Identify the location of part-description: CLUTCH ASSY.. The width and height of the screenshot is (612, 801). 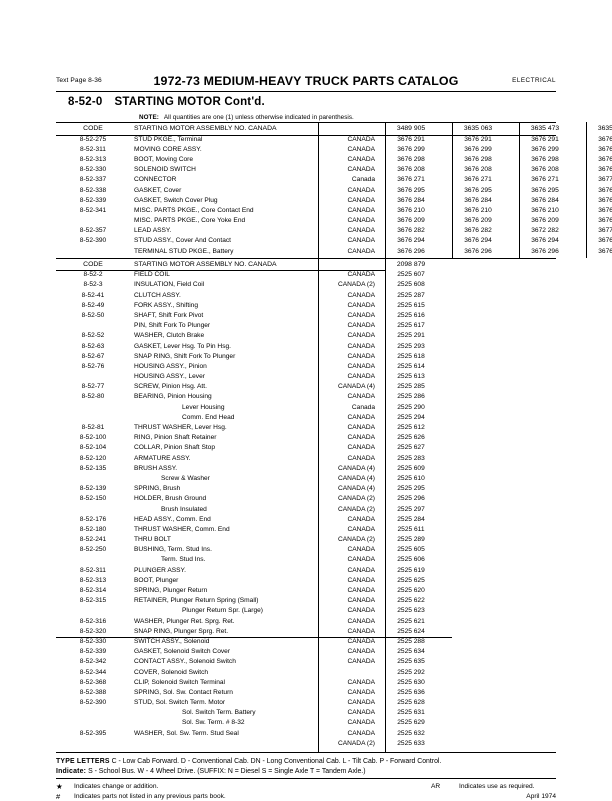
(157, 295).